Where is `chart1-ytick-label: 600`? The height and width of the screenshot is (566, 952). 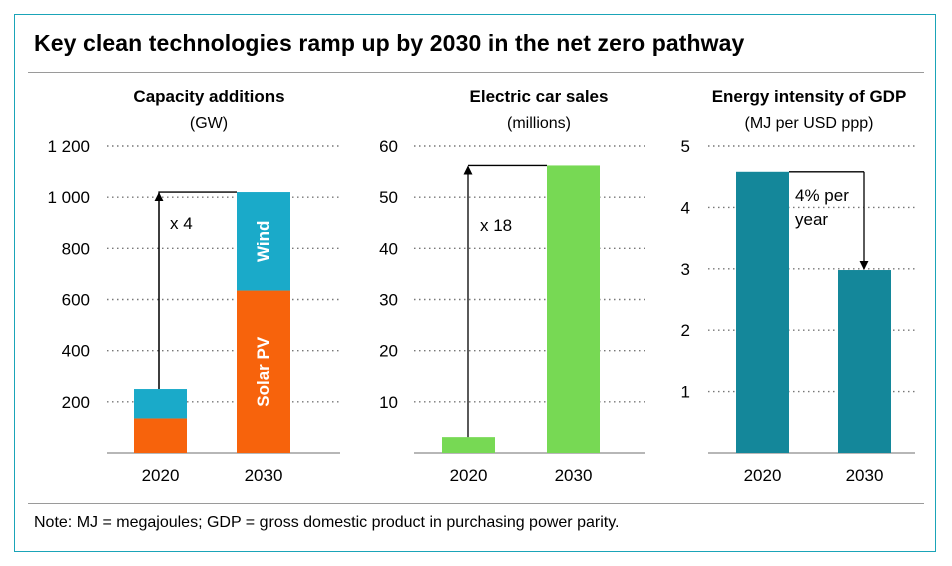 chart1-ytick-label: 600 is located at coordinates (76, 300).